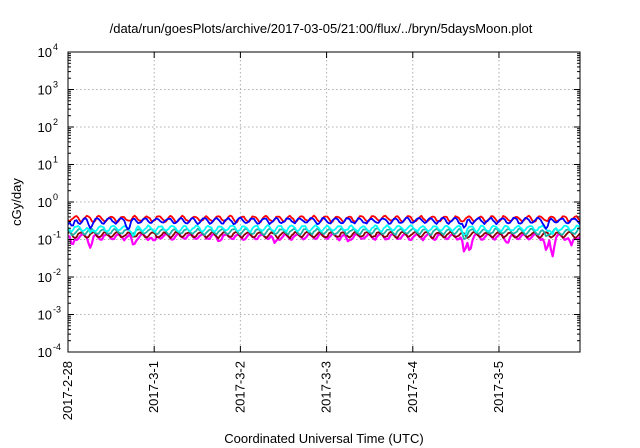  Describe the element at coordinates (57, 310) in the screenshot. I see `y-tick-exponent: -3` at that location.